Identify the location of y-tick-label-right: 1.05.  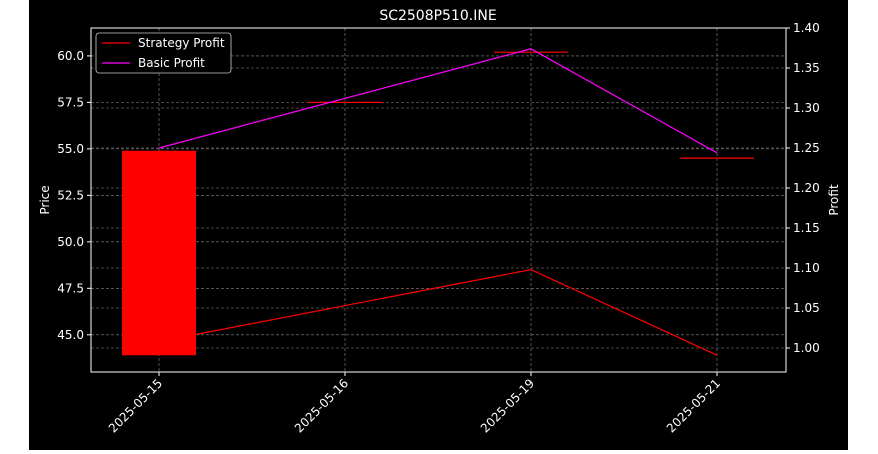
(806, 308).